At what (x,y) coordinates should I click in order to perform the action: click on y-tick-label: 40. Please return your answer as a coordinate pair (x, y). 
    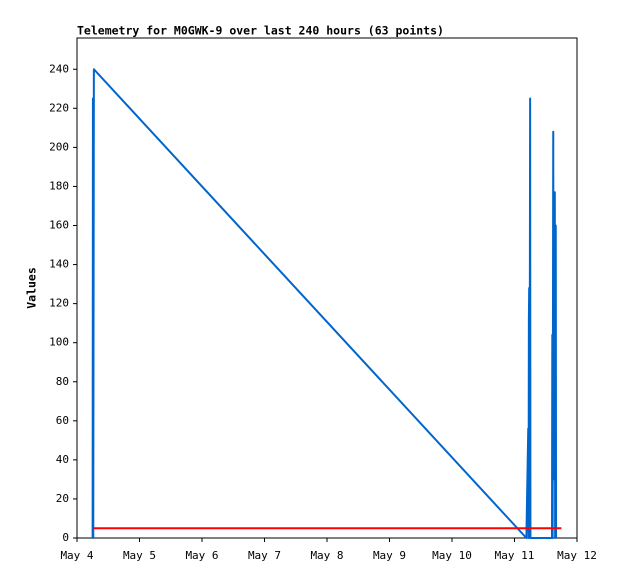
    Looking at the image, I should click on (62, 459).